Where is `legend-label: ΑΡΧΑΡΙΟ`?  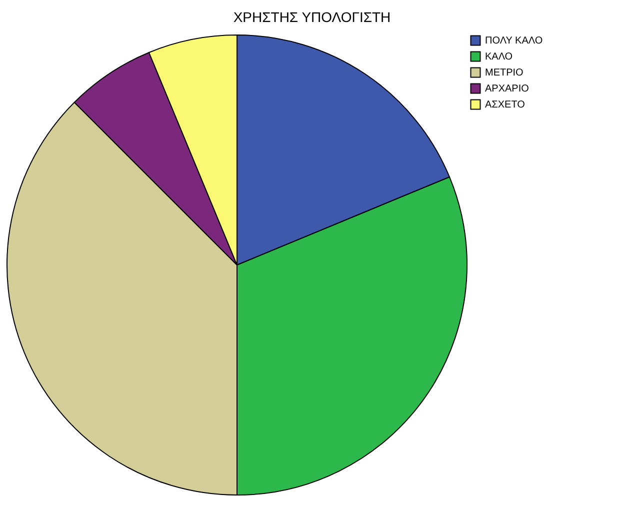
legend-label: ΑΡΧΑΡΙΟ is located at coordinates (507, 89).